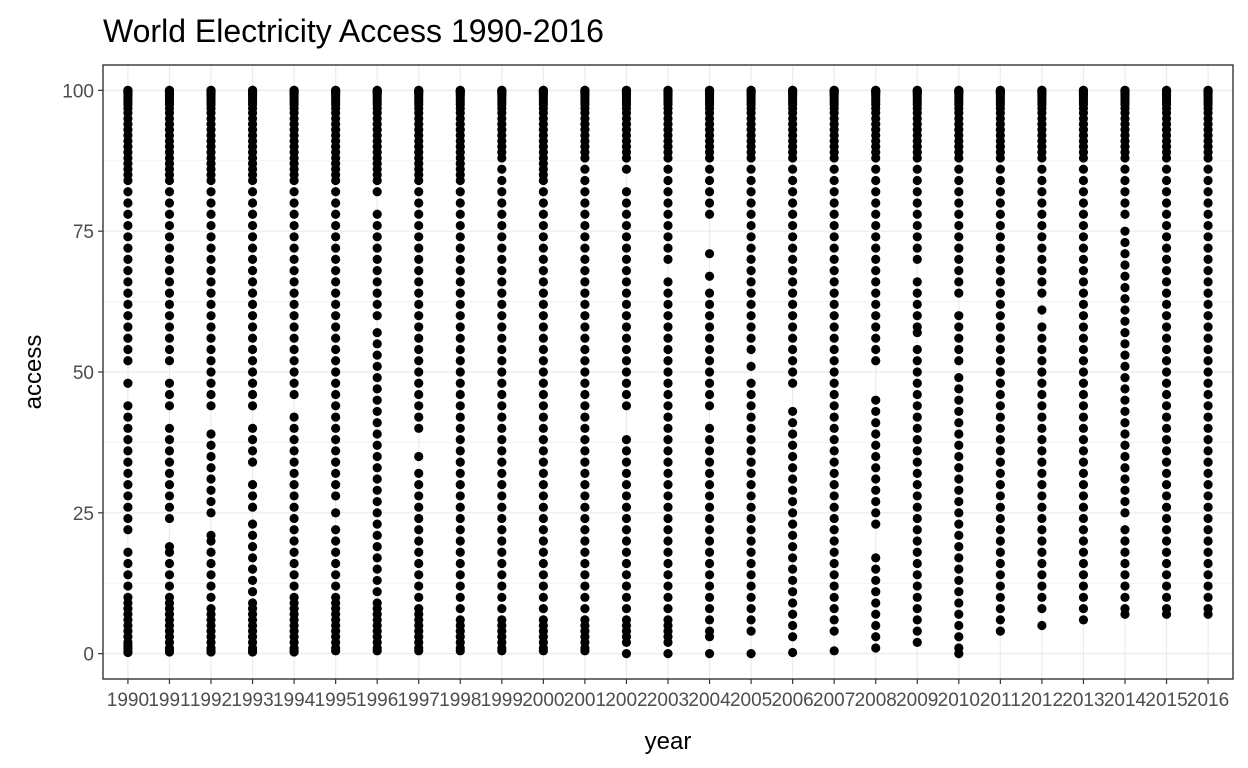  Describe the element at coordinates (336, 700) in the screenshot. I see `x-tick-label: 1995` at that location.